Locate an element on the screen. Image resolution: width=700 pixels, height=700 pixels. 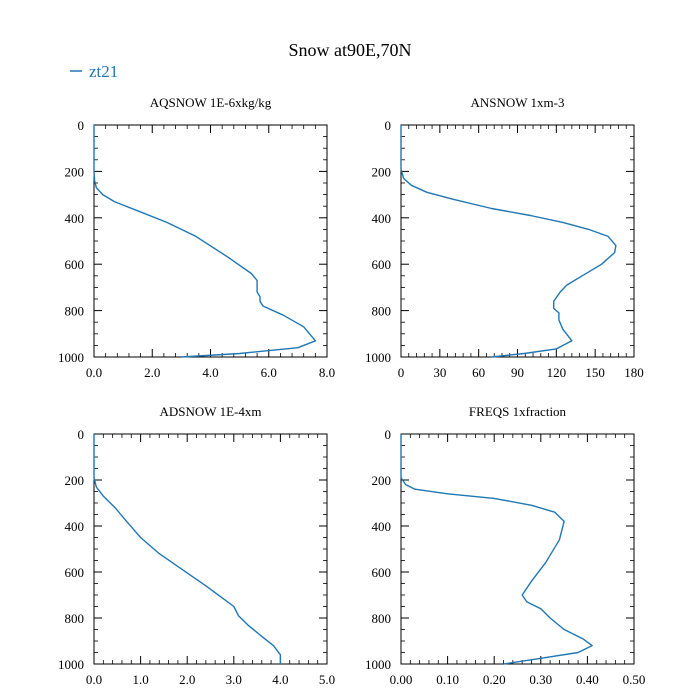
x-tick-label: 0.50 is located at coordinates (634, 679).